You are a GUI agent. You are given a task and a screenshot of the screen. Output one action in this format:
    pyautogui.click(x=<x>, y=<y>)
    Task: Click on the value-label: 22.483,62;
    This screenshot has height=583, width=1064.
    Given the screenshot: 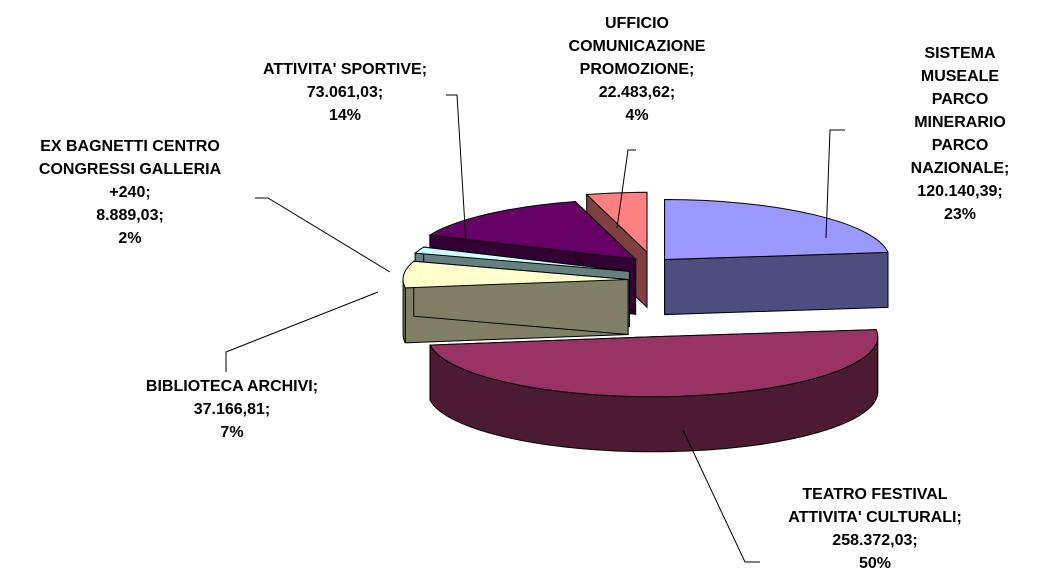 What is the action you would take?
    pyautogui.click(x=637, y=92)
    